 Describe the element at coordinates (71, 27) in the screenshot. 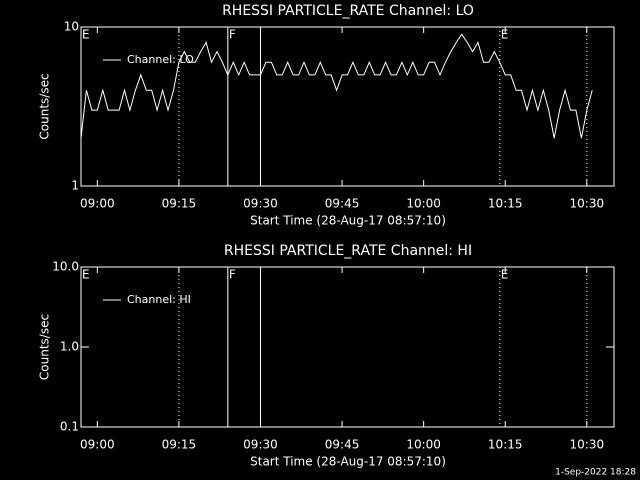

I see `y-tick-label: 10` at that location.